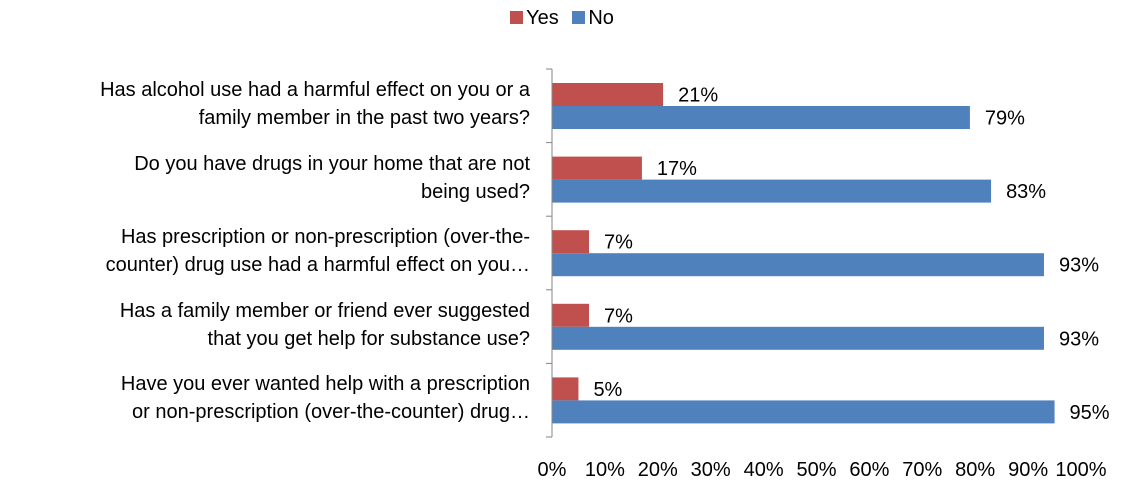 The height and width of the screenshot is (487, 1124). I want to click on legend-item-yes: Yes, so click(534, 18).